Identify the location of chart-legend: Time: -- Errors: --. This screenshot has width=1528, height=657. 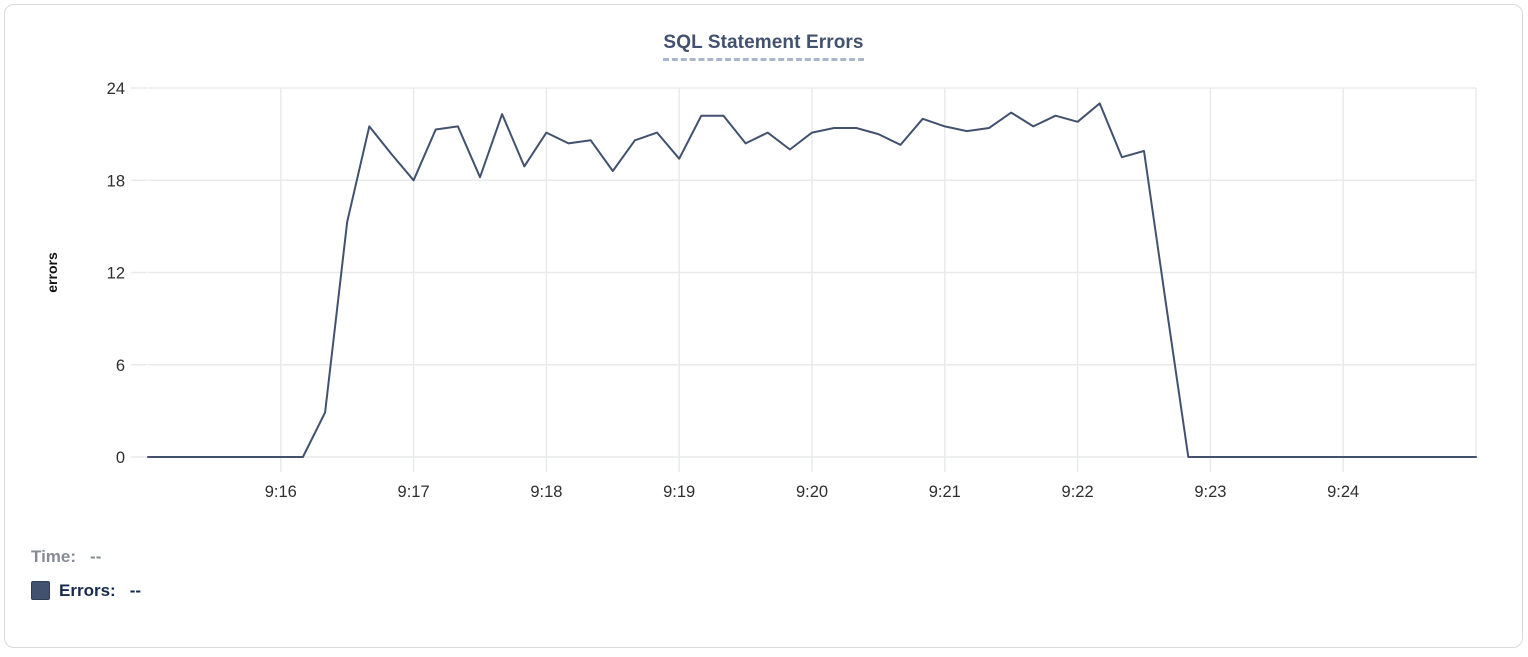
(86, 580).